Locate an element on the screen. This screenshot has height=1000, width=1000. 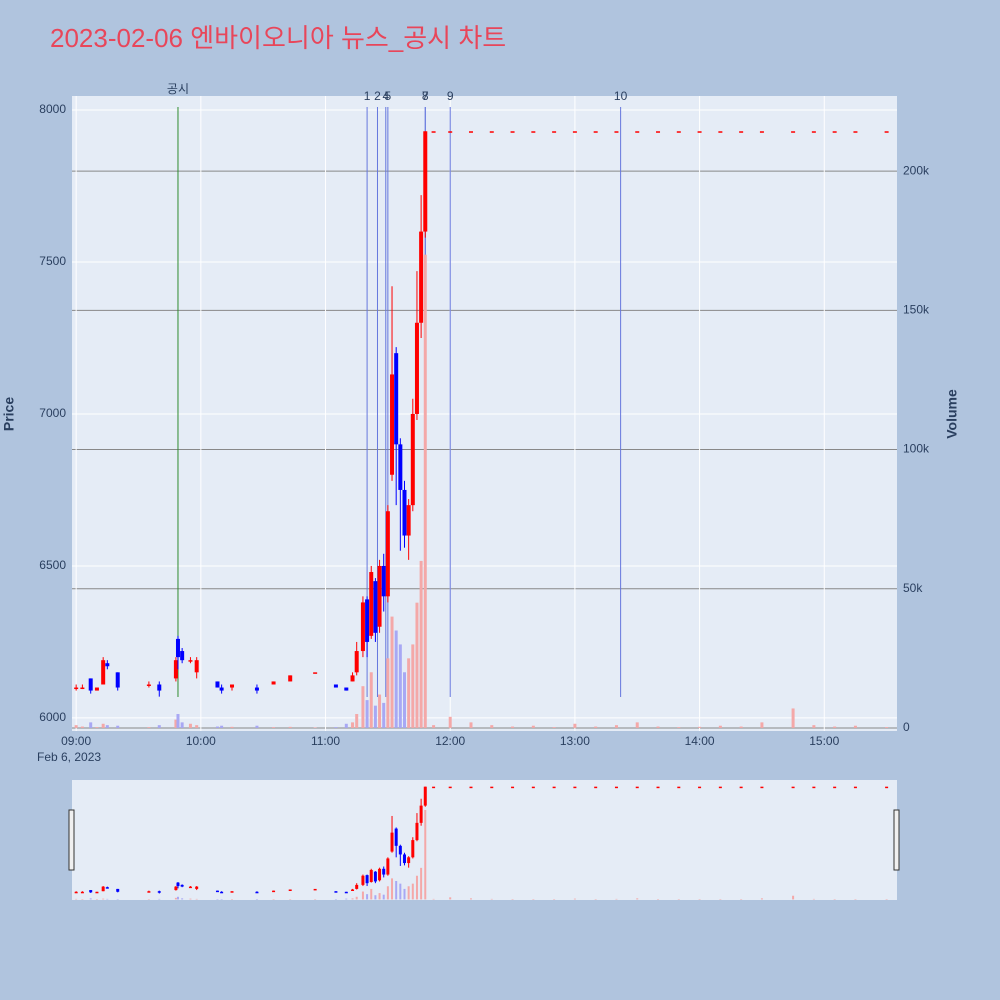
x-tick-label: 13:00 is located at coordinates (575, 741).